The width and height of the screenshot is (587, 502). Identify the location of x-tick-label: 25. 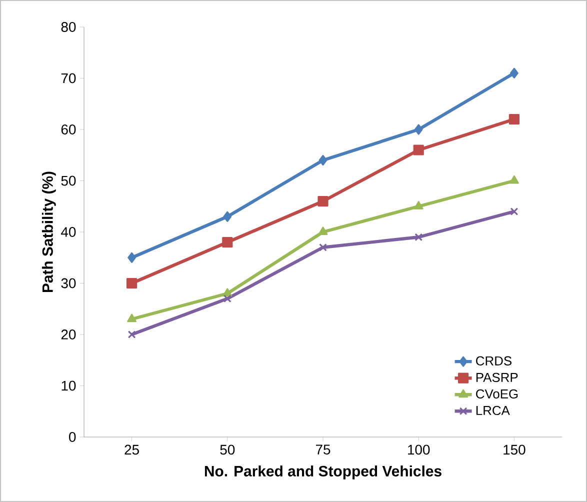
(131, 449).